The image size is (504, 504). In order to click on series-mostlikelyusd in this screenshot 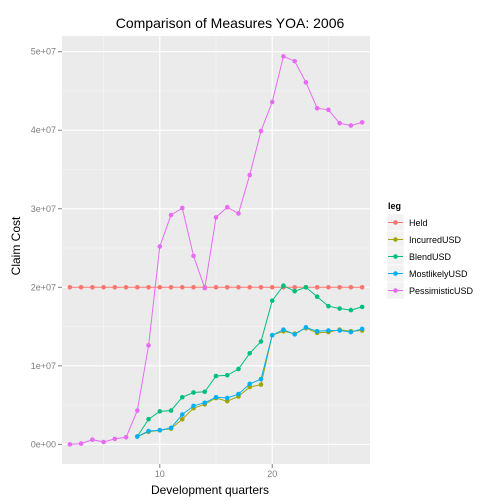, I will do `click(250, 382)`.